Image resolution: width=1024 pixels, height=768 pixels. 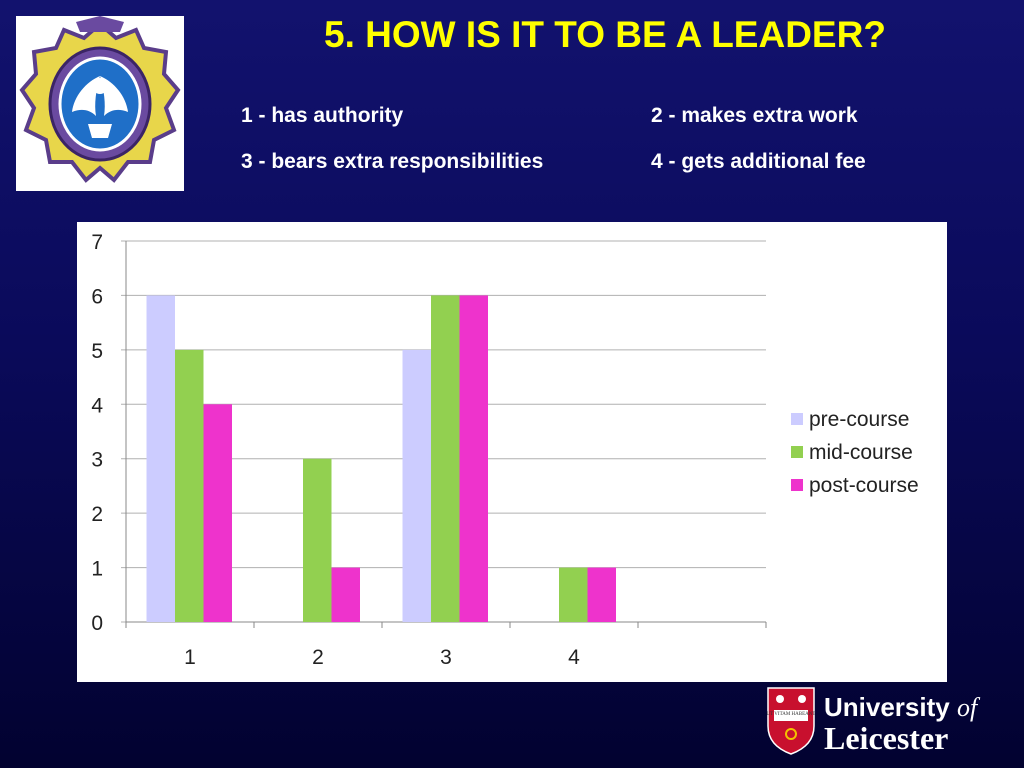 I want to click on x-tick-label: 3, so click(x=446, y=657).